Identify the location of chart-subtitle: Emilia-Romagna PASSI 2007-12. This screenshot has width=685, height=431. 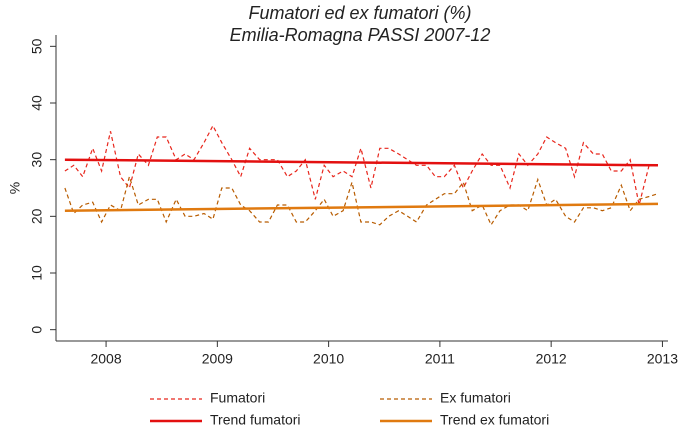
(360, 35).